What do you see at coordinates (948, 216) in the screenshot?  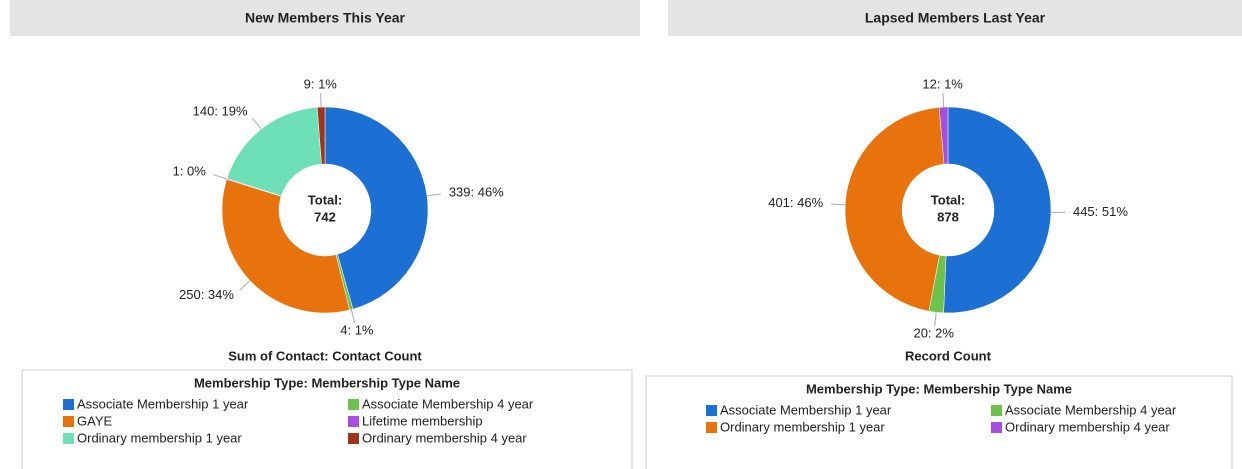 I see `total-value: 878` at bounding box center [948, 216].